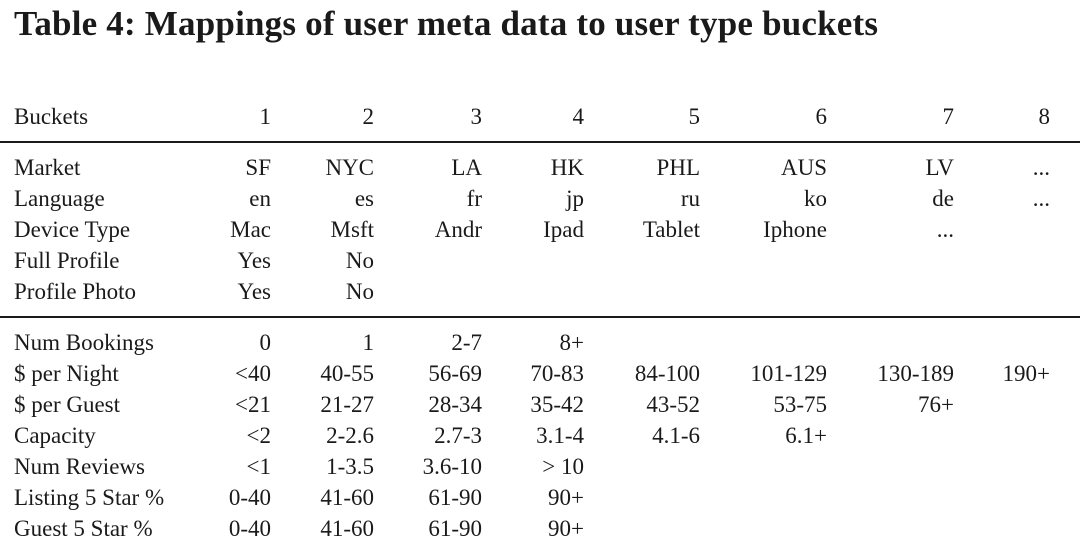  I want to click on row-label: Profile Photo, so click(75, 291).